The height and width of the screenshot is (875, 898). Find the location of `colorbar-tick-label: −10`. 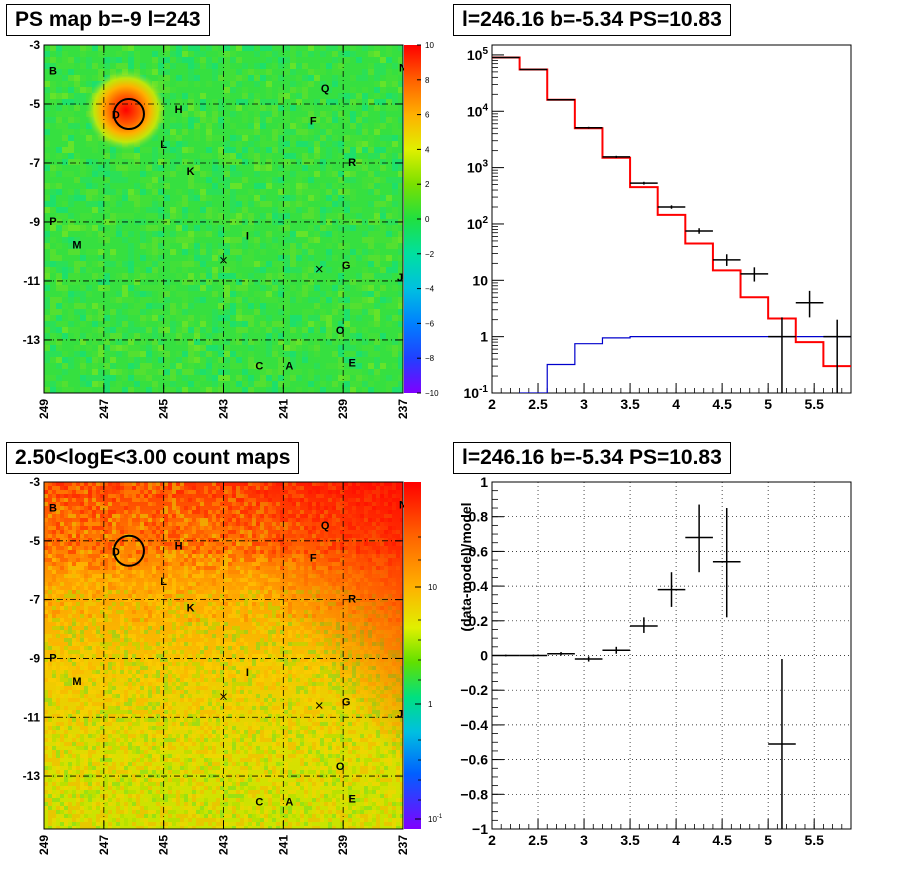

colorbar-tick-label: −10 is located at coordinates (432, 393).